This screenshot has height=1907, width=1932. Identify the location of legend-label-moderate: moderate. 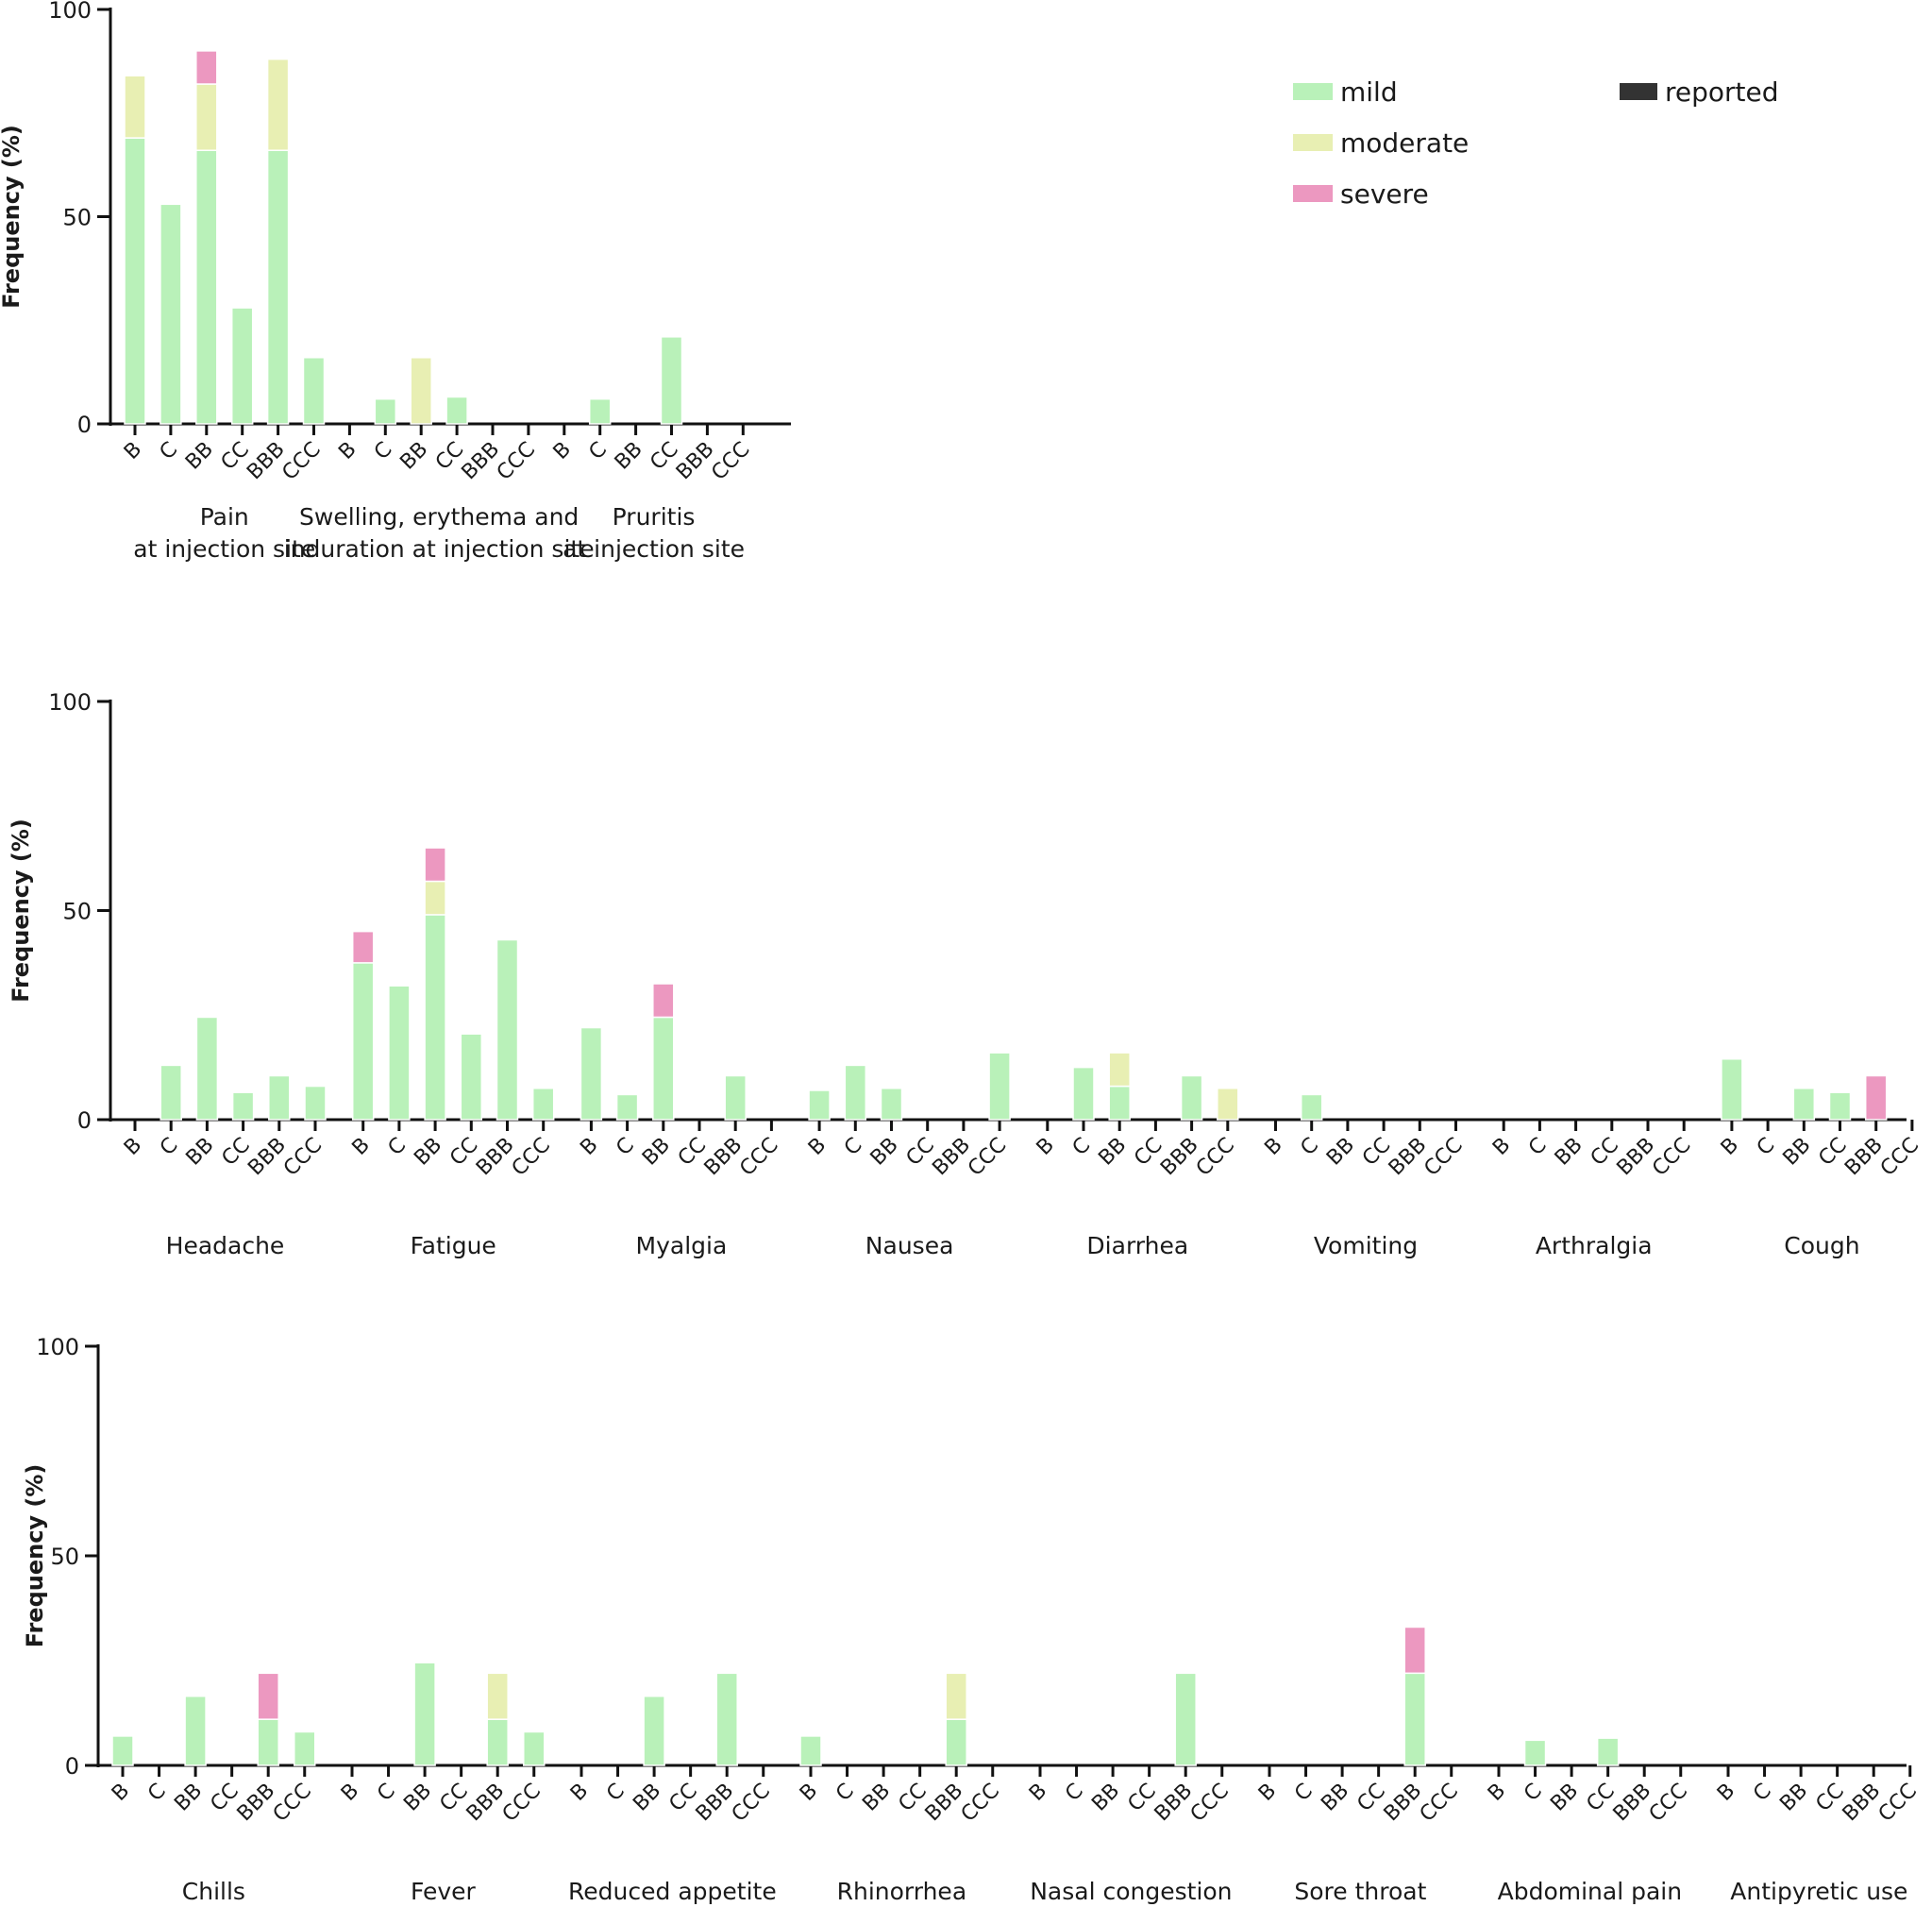
(1404, 143).